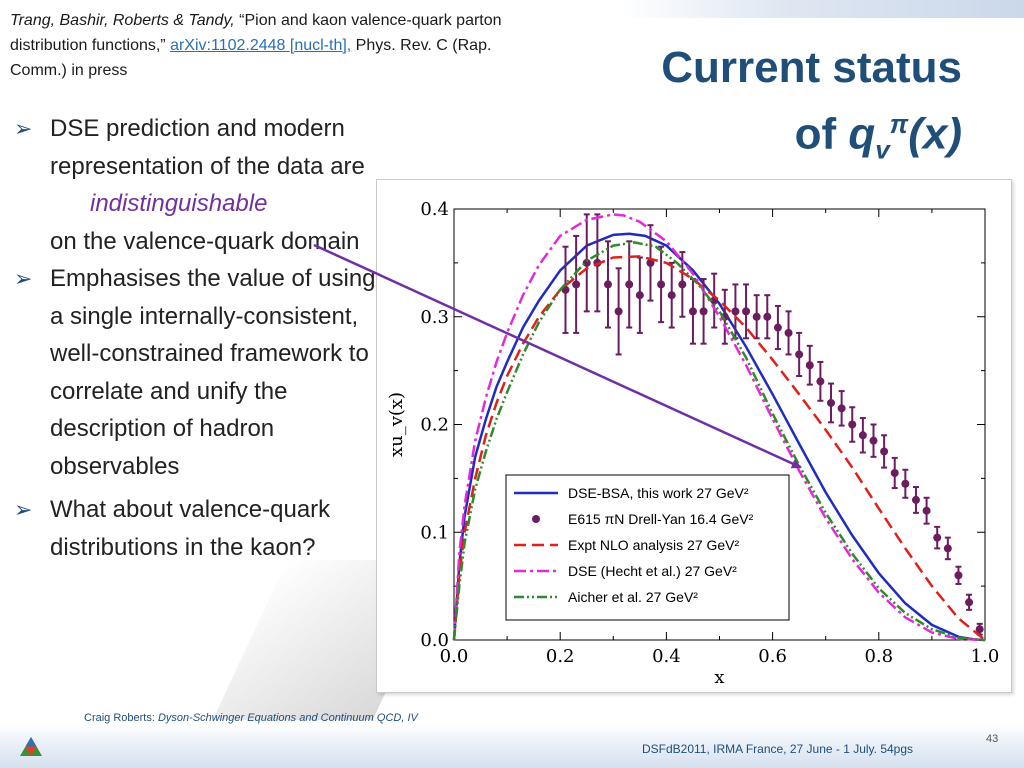  I want to click on x-tick-label: 0.8, so click(878, 656).